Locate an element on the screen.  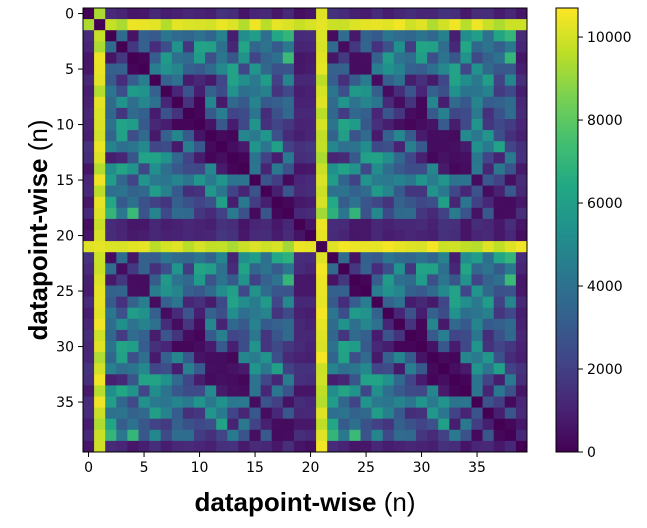
x-tick-label: 30 is located at coordinates (422, 468).